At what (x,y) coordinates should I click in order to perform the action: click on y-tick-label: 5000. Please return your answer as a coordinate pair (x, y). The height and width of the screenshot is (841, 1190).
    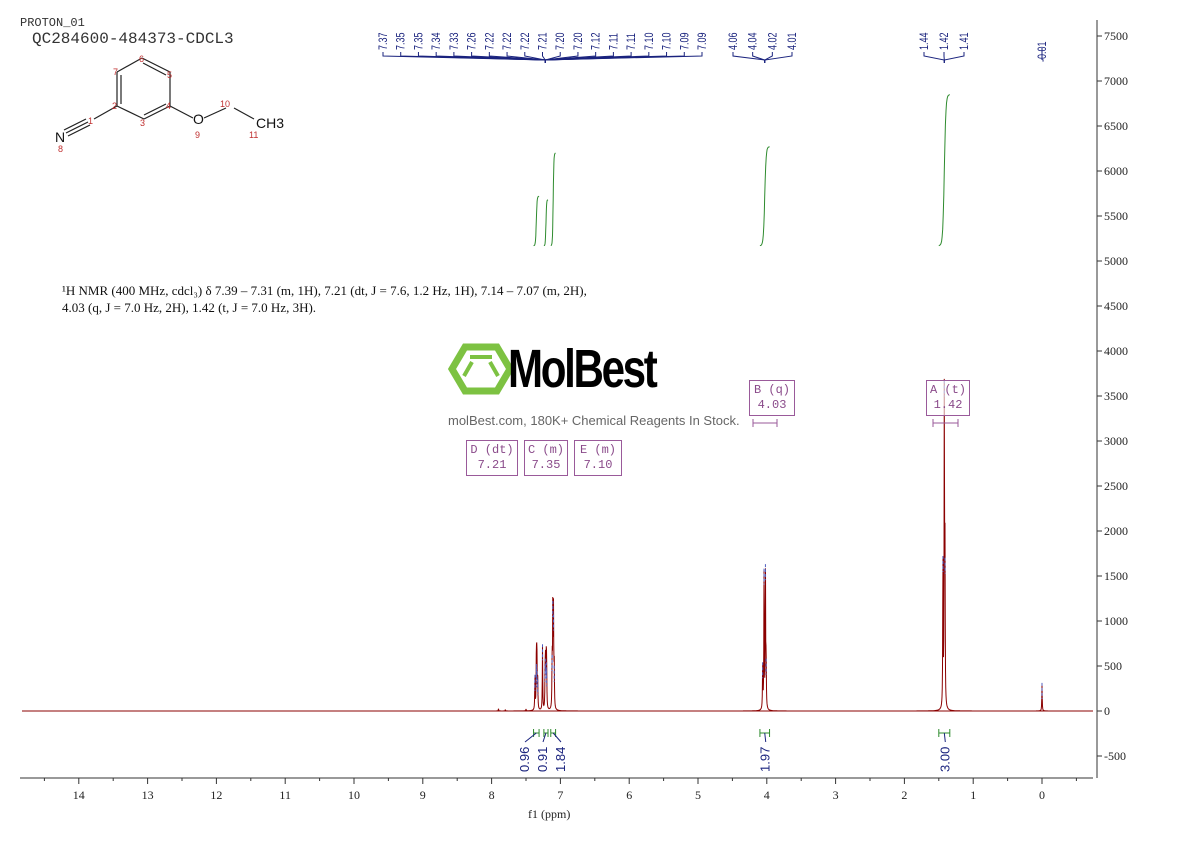
    Looking at the image, I should click on (1116, 261).